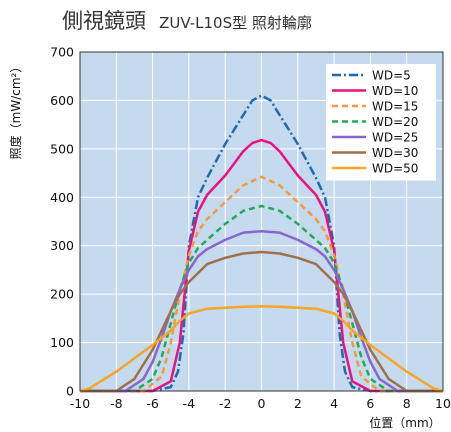 The image size is (451, 432). I want to click on y-tick-label: 700, so click(62, 52).